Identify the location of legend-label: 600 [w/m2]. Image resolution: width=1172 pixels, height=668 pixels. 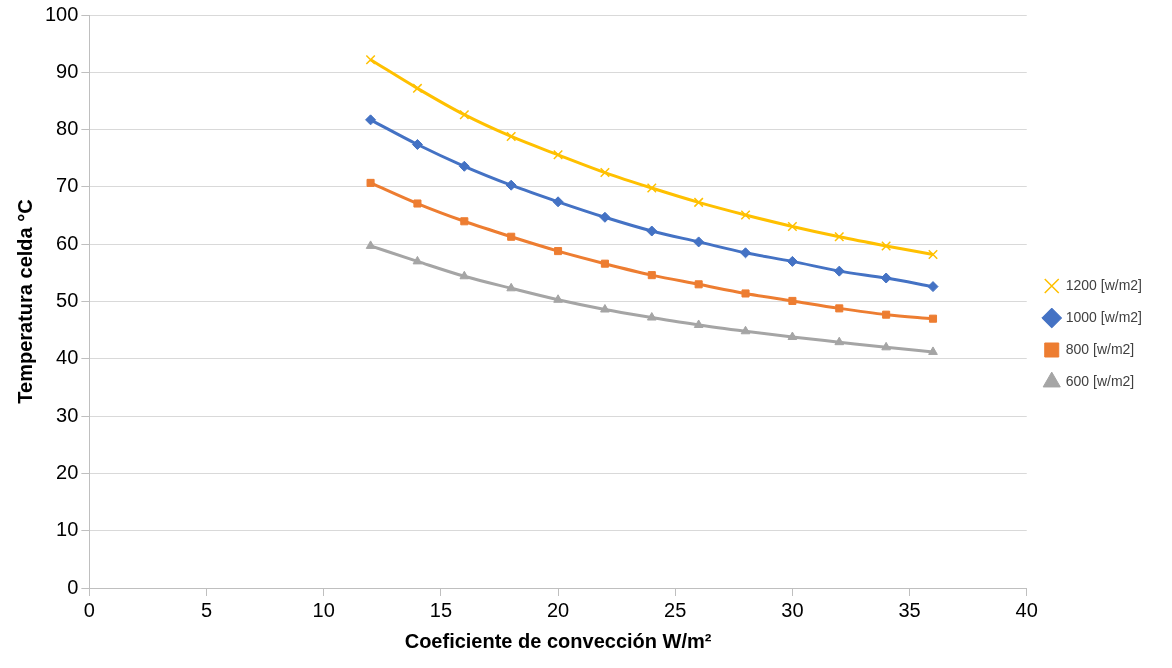
(1100, 380).